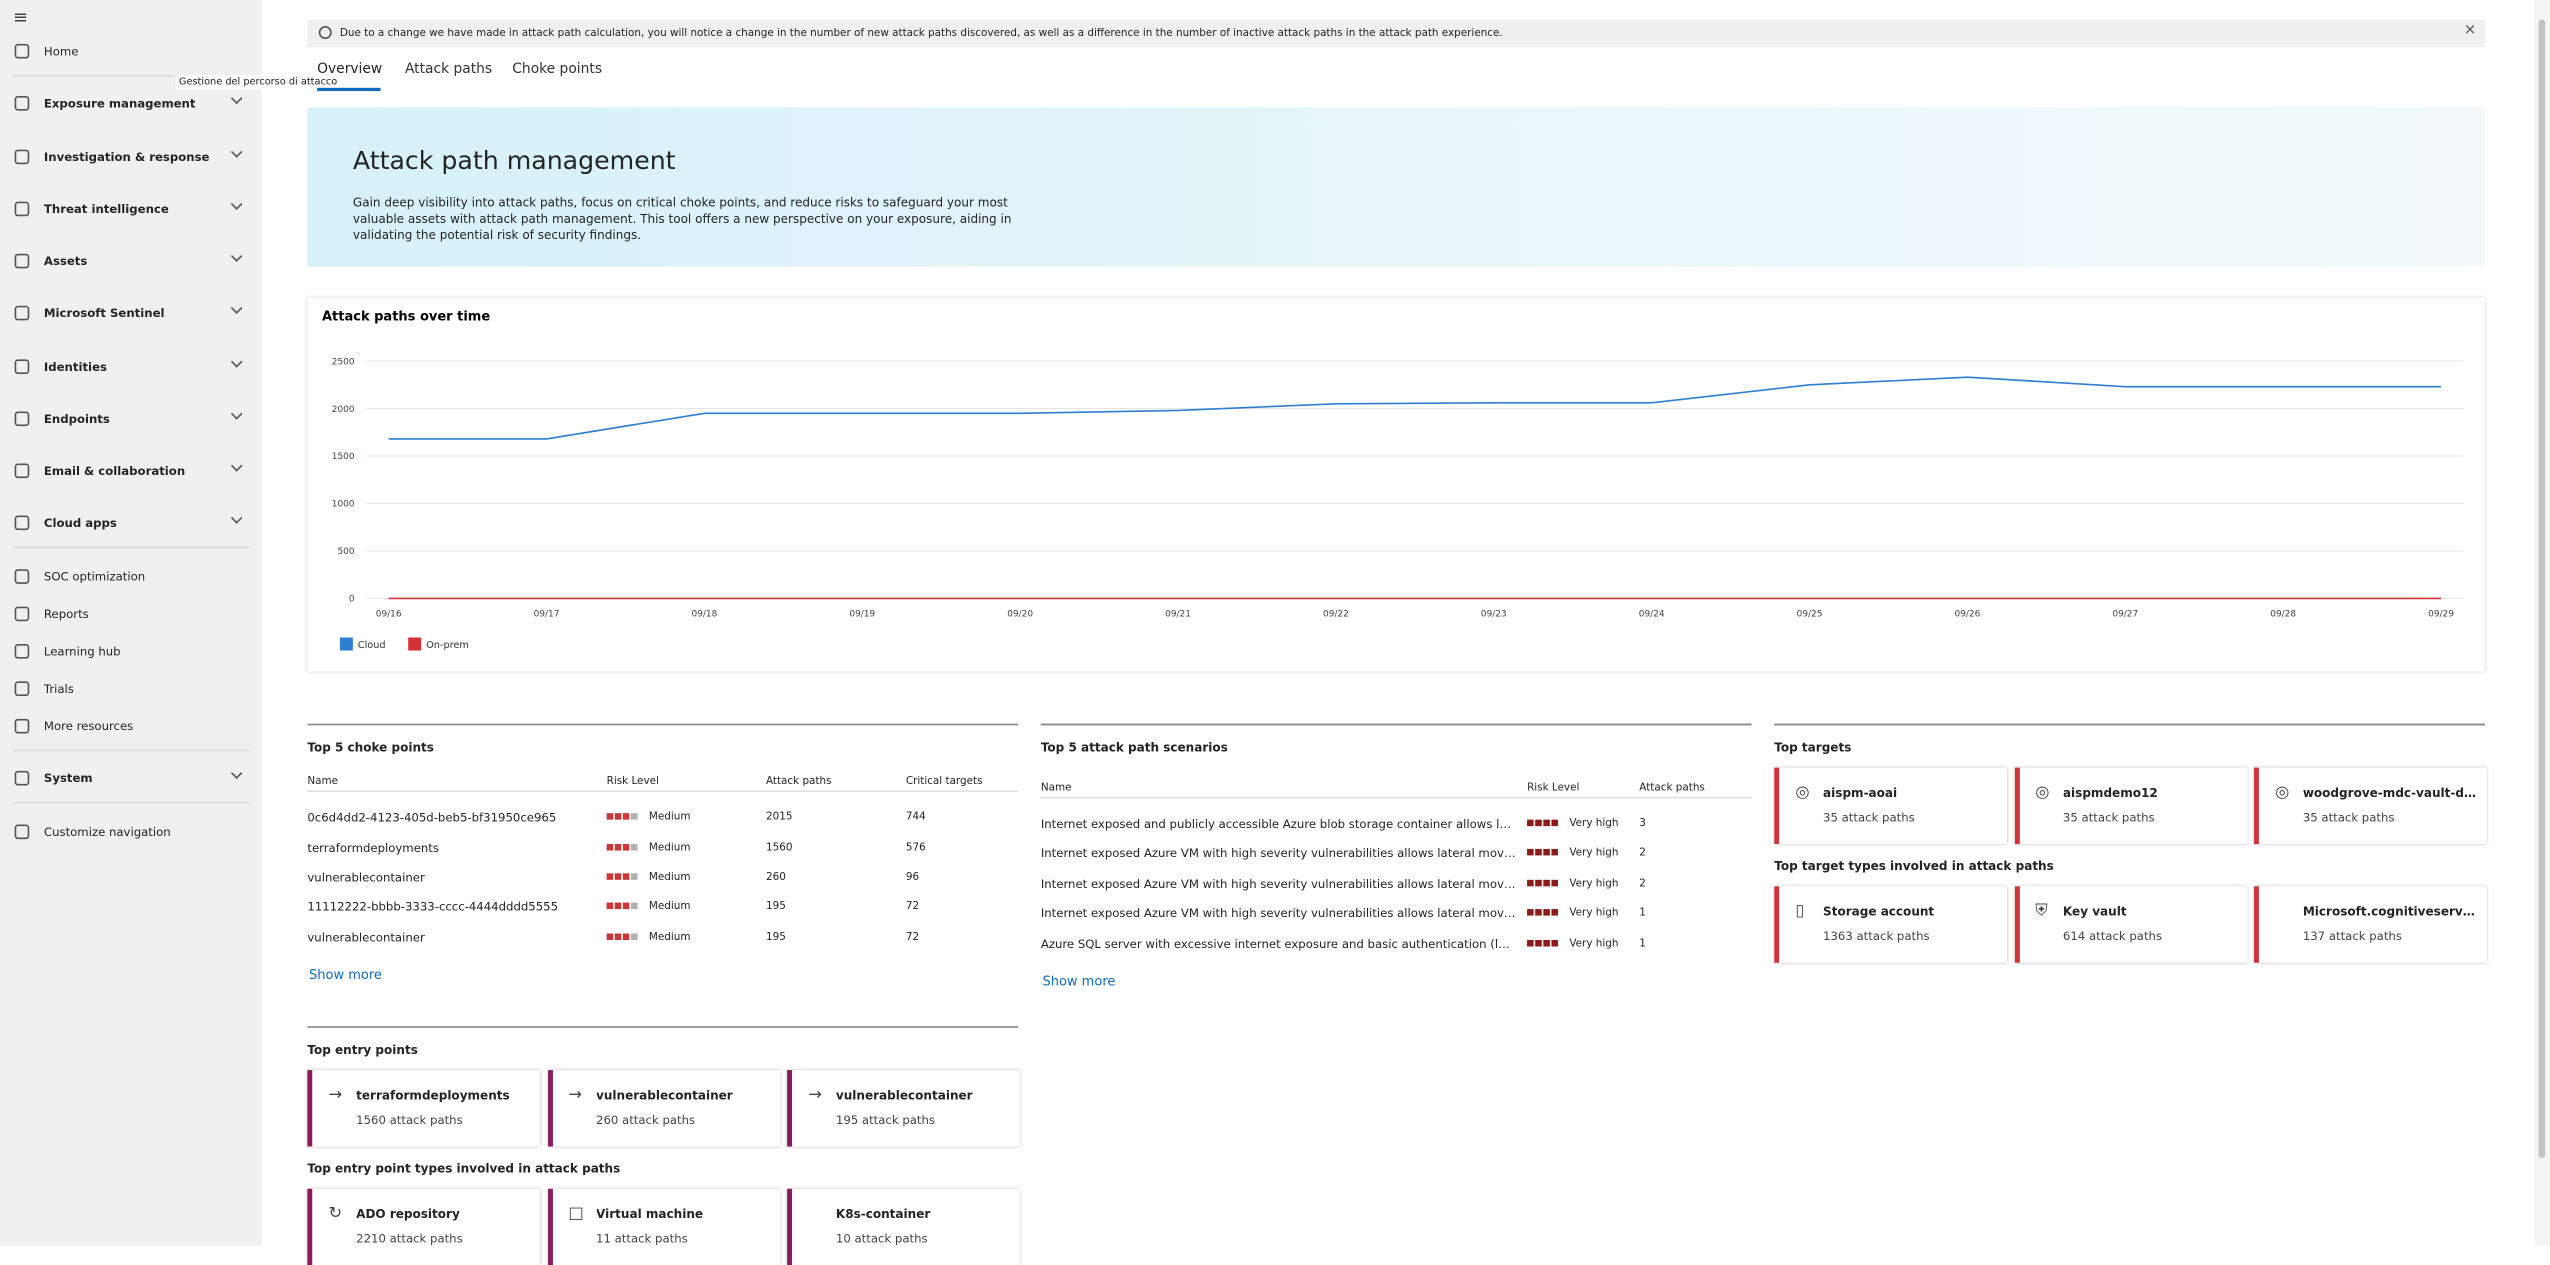  Describe the element at coordinates (1890, 924) in the screenshot. I see `card: ▯ Storage account 1363 attack paths` at that location.